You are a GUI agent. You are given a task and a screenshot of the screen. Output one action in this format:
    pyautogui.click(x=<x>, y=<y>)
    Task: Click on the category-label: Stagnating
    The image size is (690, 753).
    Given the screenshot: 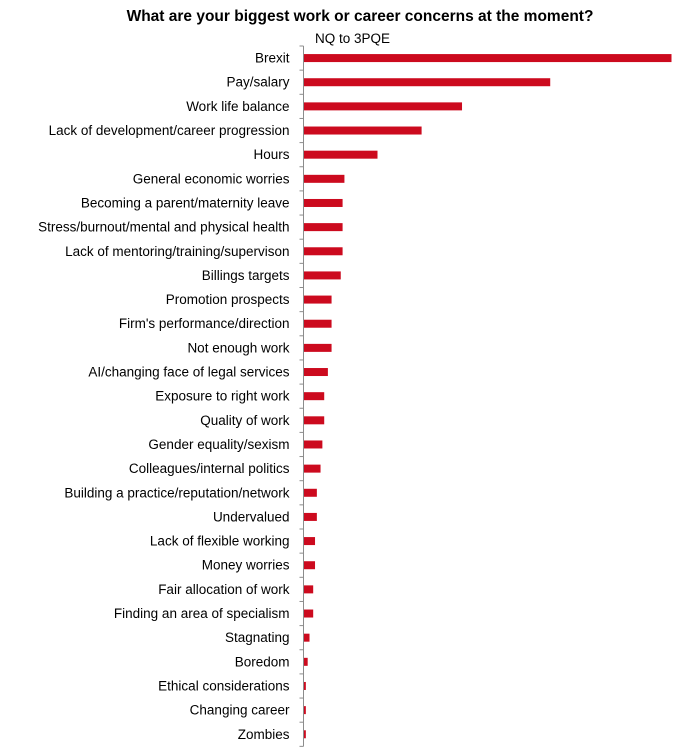 What is the action you would take?
    pyautogui.click(x=257, y=637)
    